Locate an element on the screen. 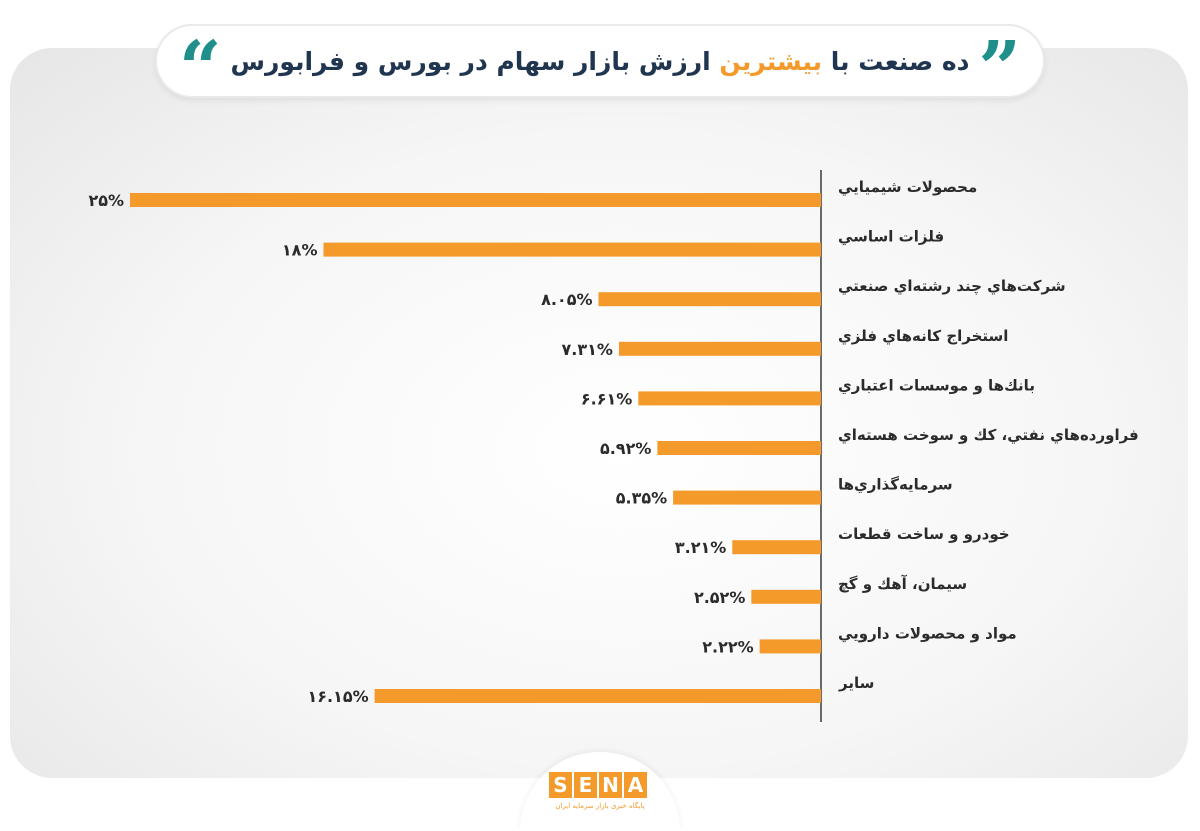  title-highlight: بيشترين is located at coordinates (771, 61).